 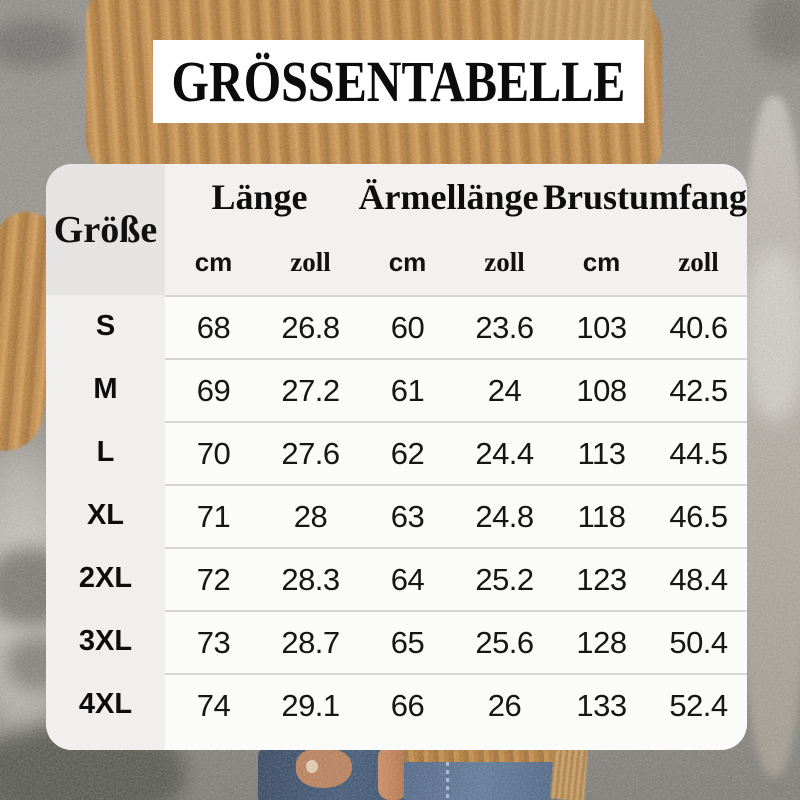 I want to click on group-header-brustumfang: Brustumfang, so click(x=644, y=196).